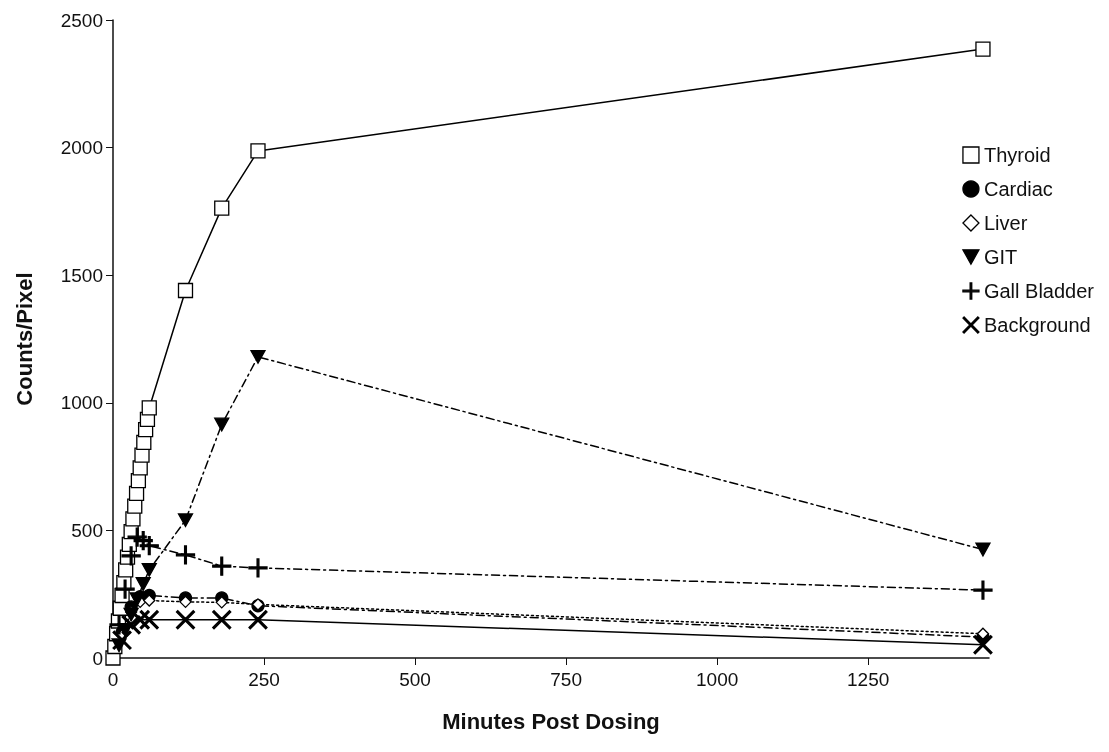 This screenshot has height=752, width=1109. Describe the element at coordinates (551, 721) in the screenshot. I see `x-axis-title: Minutes Post Dosing` at that location.